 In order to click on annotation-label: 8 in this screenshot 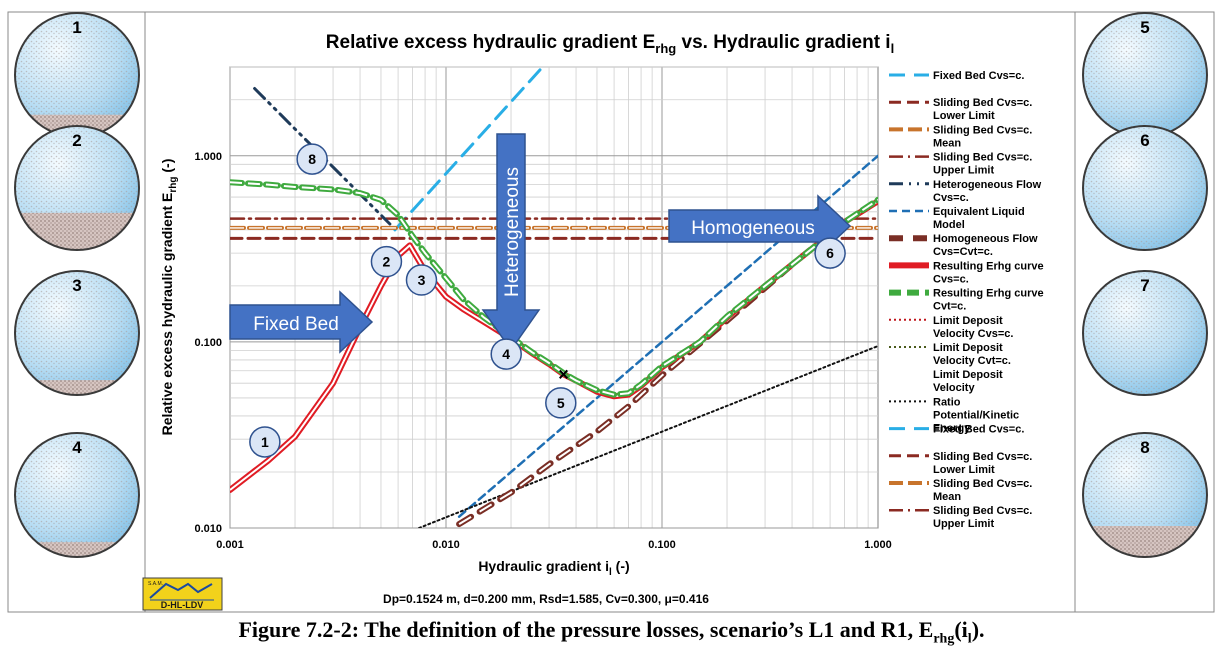, I will do `click(312, 159)`.